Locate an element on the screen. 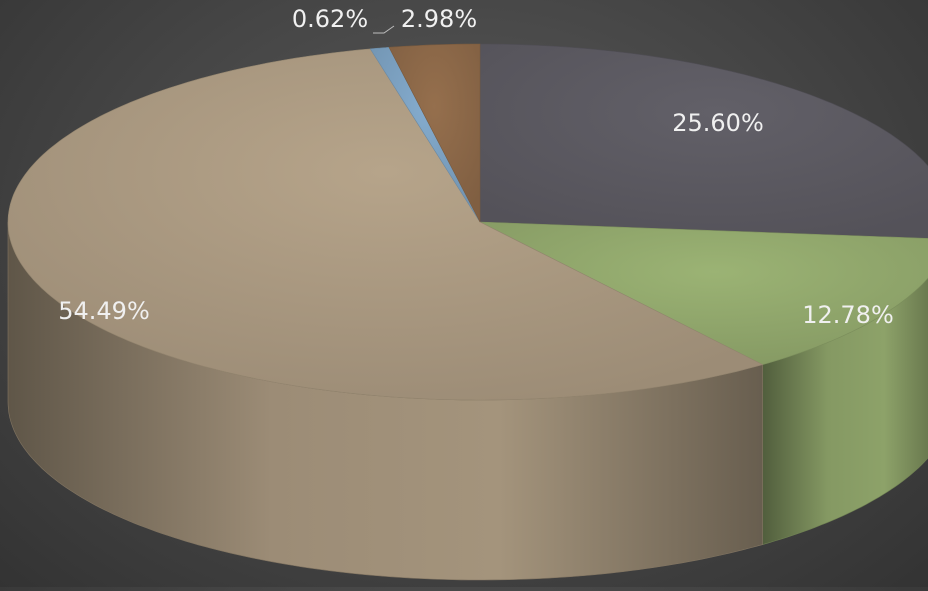  pie-leader-line is located at coordinates (384, 29).